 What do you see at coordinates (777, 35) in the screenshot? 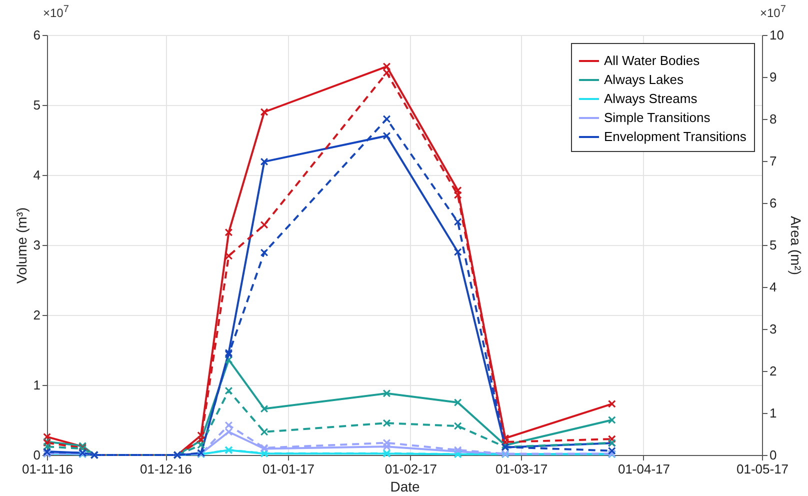
I see `y2-tick-label: 10` at bounding box center [777, 35].